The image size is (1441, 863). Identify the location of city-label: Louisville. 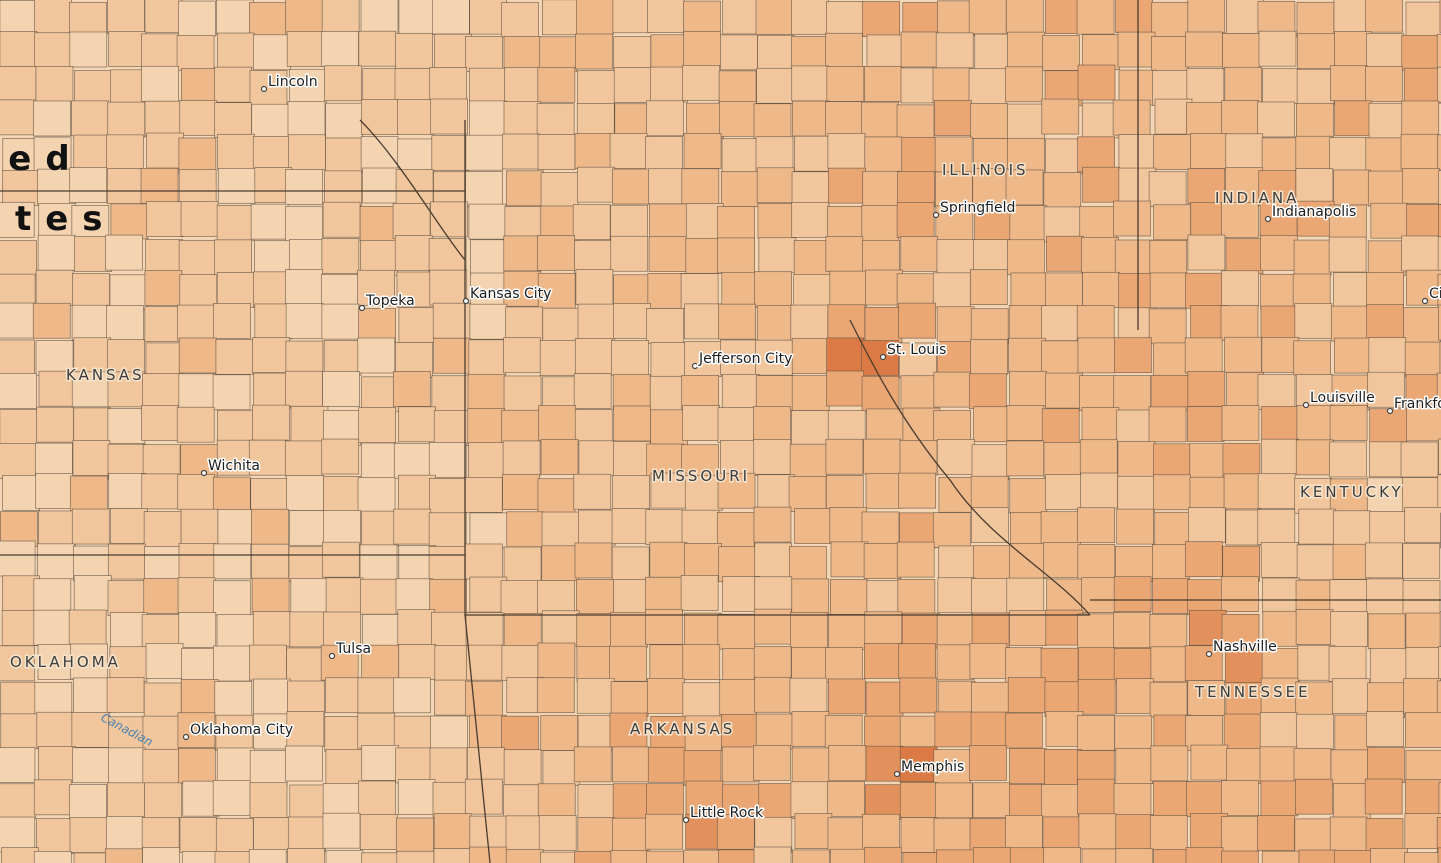
(1342, 398).